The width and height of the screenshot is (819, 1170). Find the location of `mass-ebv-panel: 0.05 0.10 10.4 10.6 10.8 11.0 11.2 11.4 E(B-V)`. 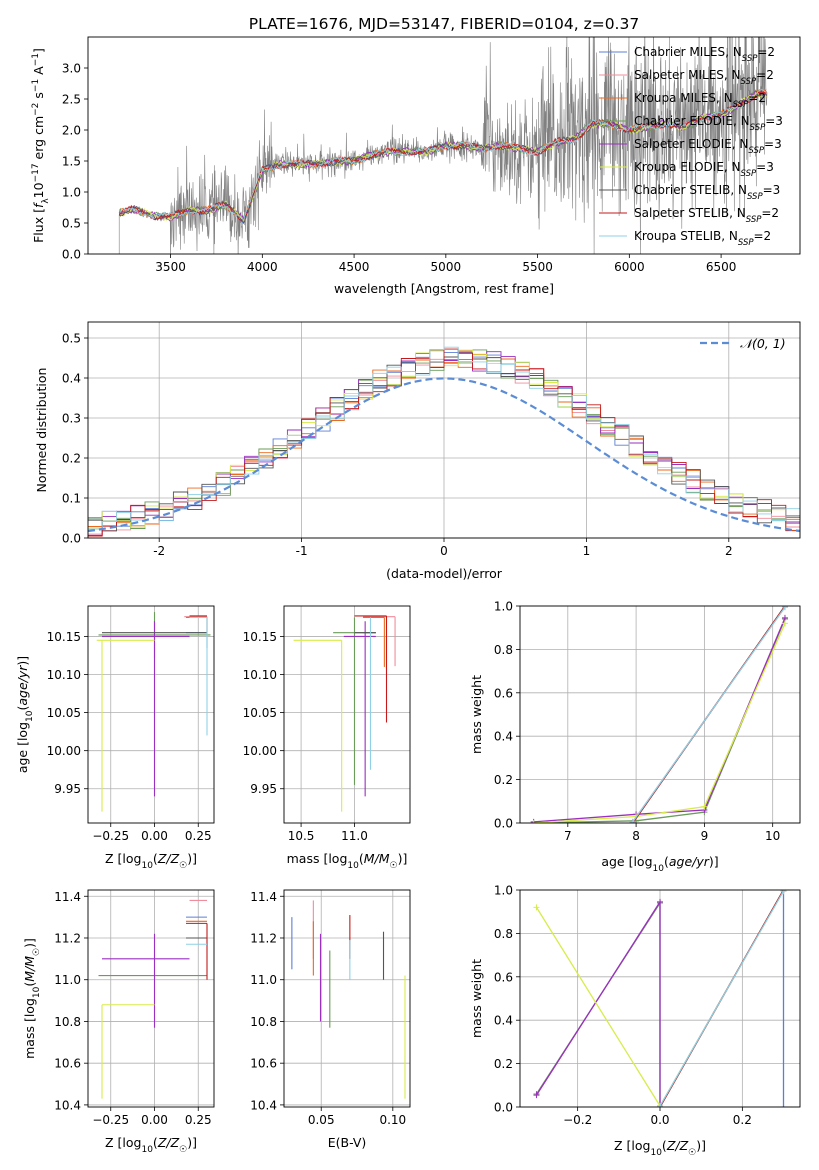

mass-ebv-panel: 0.05 0.10 10.4 10.6 10.8 11.0 11.2 11.4 E(B-V) is located at coordinates (330, 1019).